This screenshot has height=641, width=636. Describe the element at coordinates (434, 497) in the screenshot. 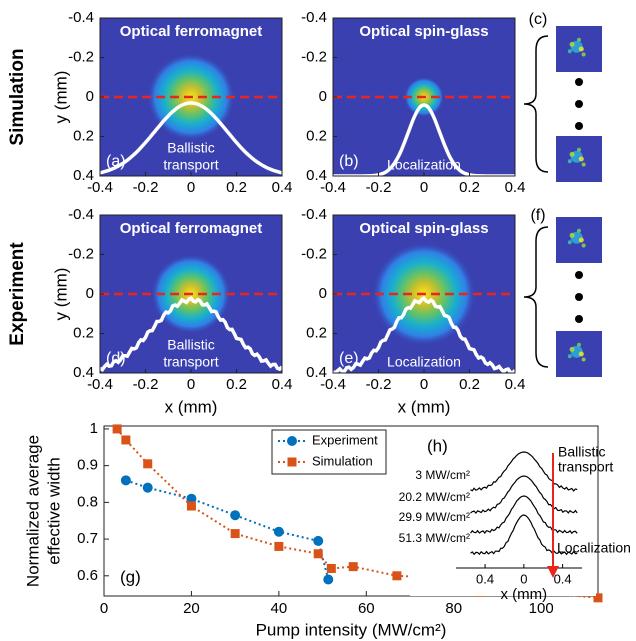

I see `curve-label: 20.2 MW/cm²` at that location.